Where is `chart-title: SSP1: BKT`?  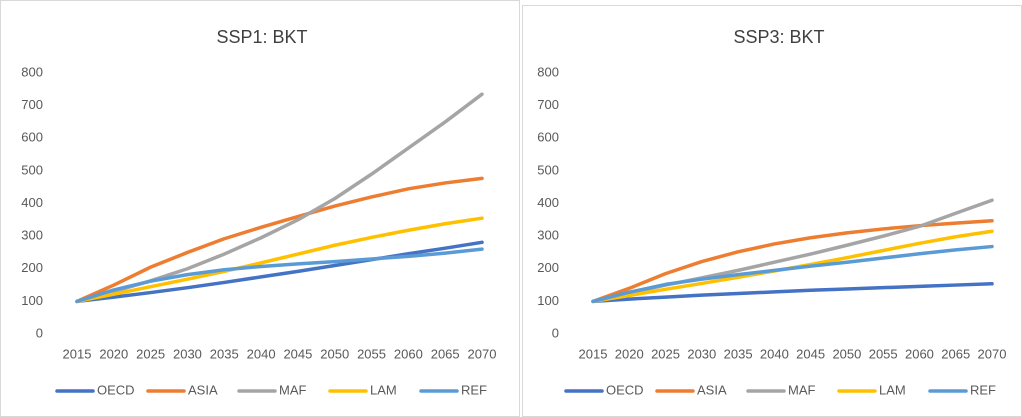
chart-title: SSP1: BKT is located at coordinates (261, 37).